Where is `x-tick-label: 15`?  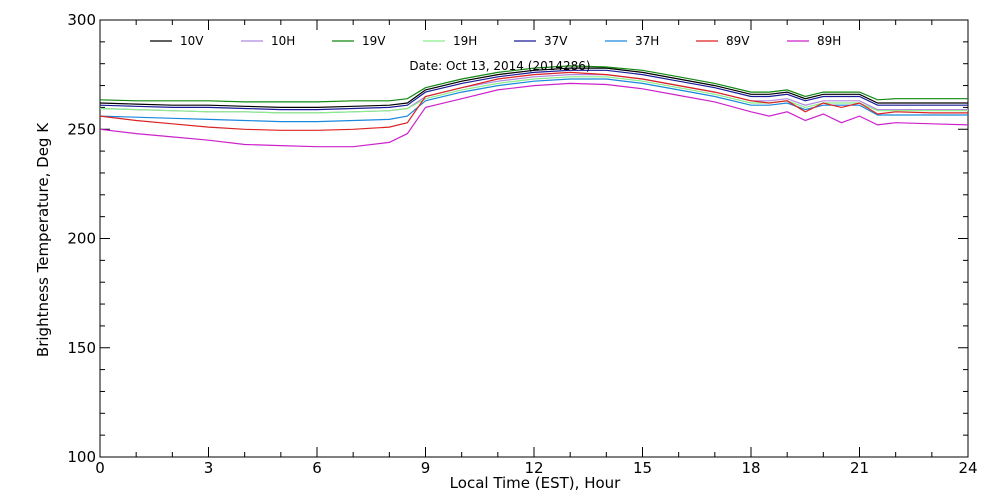
x-tick-label: 15 is located at coordinates (642, 468).